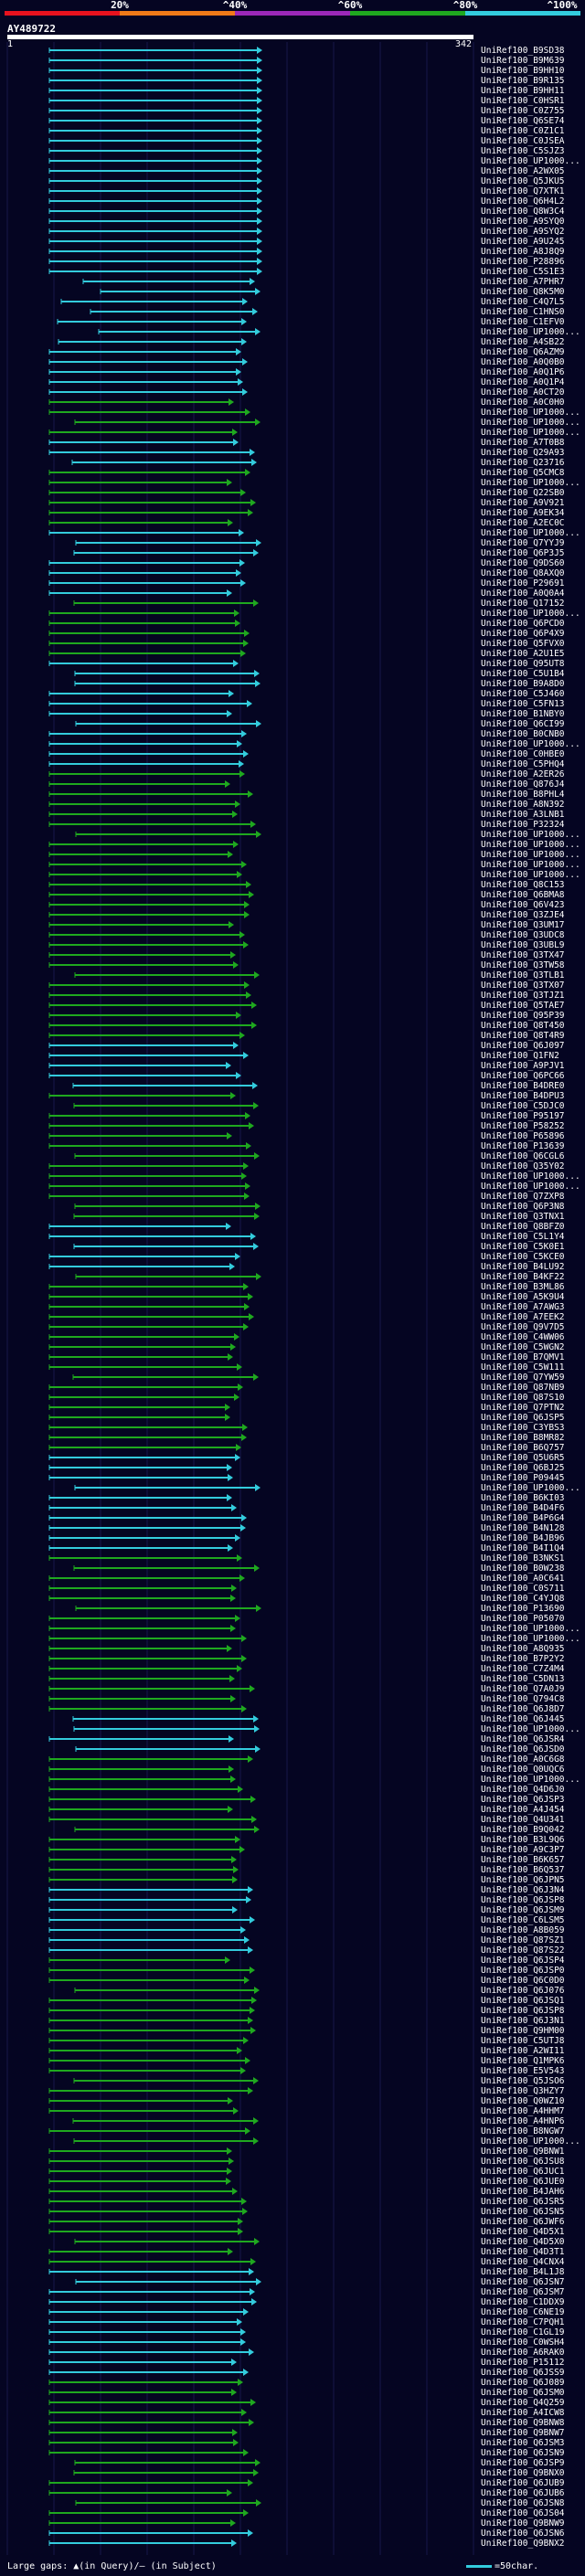 The image size is (585, 2576). What do you see at coordinates (523, 1116) in the screenshot?
I see `hit-label: UniRef100_P95197` at bounding box center [523, 1116].